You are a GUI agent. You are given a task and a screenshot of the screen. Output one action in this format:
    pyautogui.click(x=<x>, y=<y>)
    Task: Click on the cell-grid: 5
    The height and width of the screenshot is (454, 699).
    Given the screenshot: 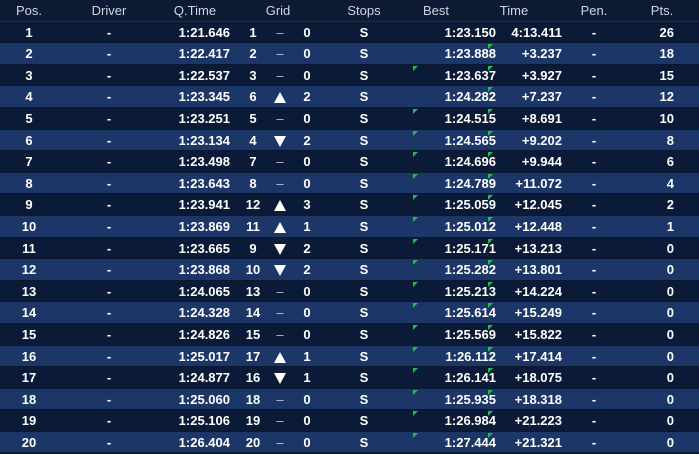 What is the action you would take?
    pyautogui.click(x=253, y=118)
    